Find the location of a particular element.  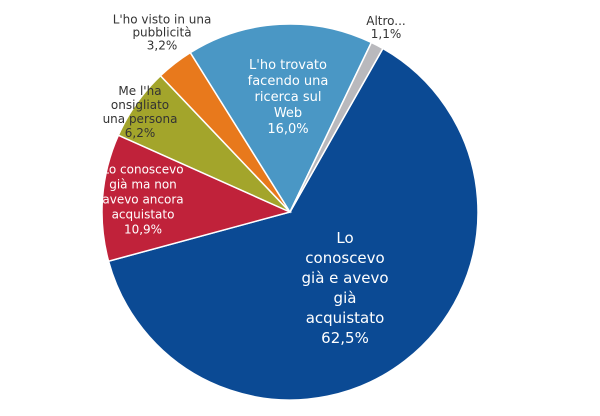

value-label: 6,2% is located at coordinates (140, 133).